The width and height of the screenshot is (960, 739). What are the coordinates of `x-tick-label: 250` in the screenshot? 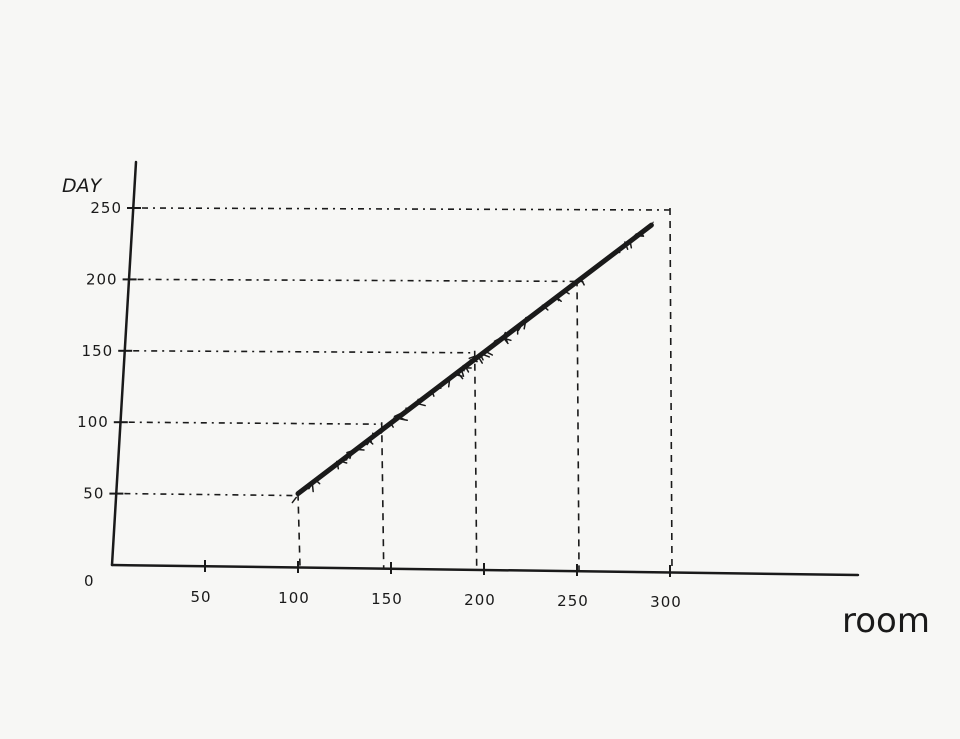 It's located at (573, 601).